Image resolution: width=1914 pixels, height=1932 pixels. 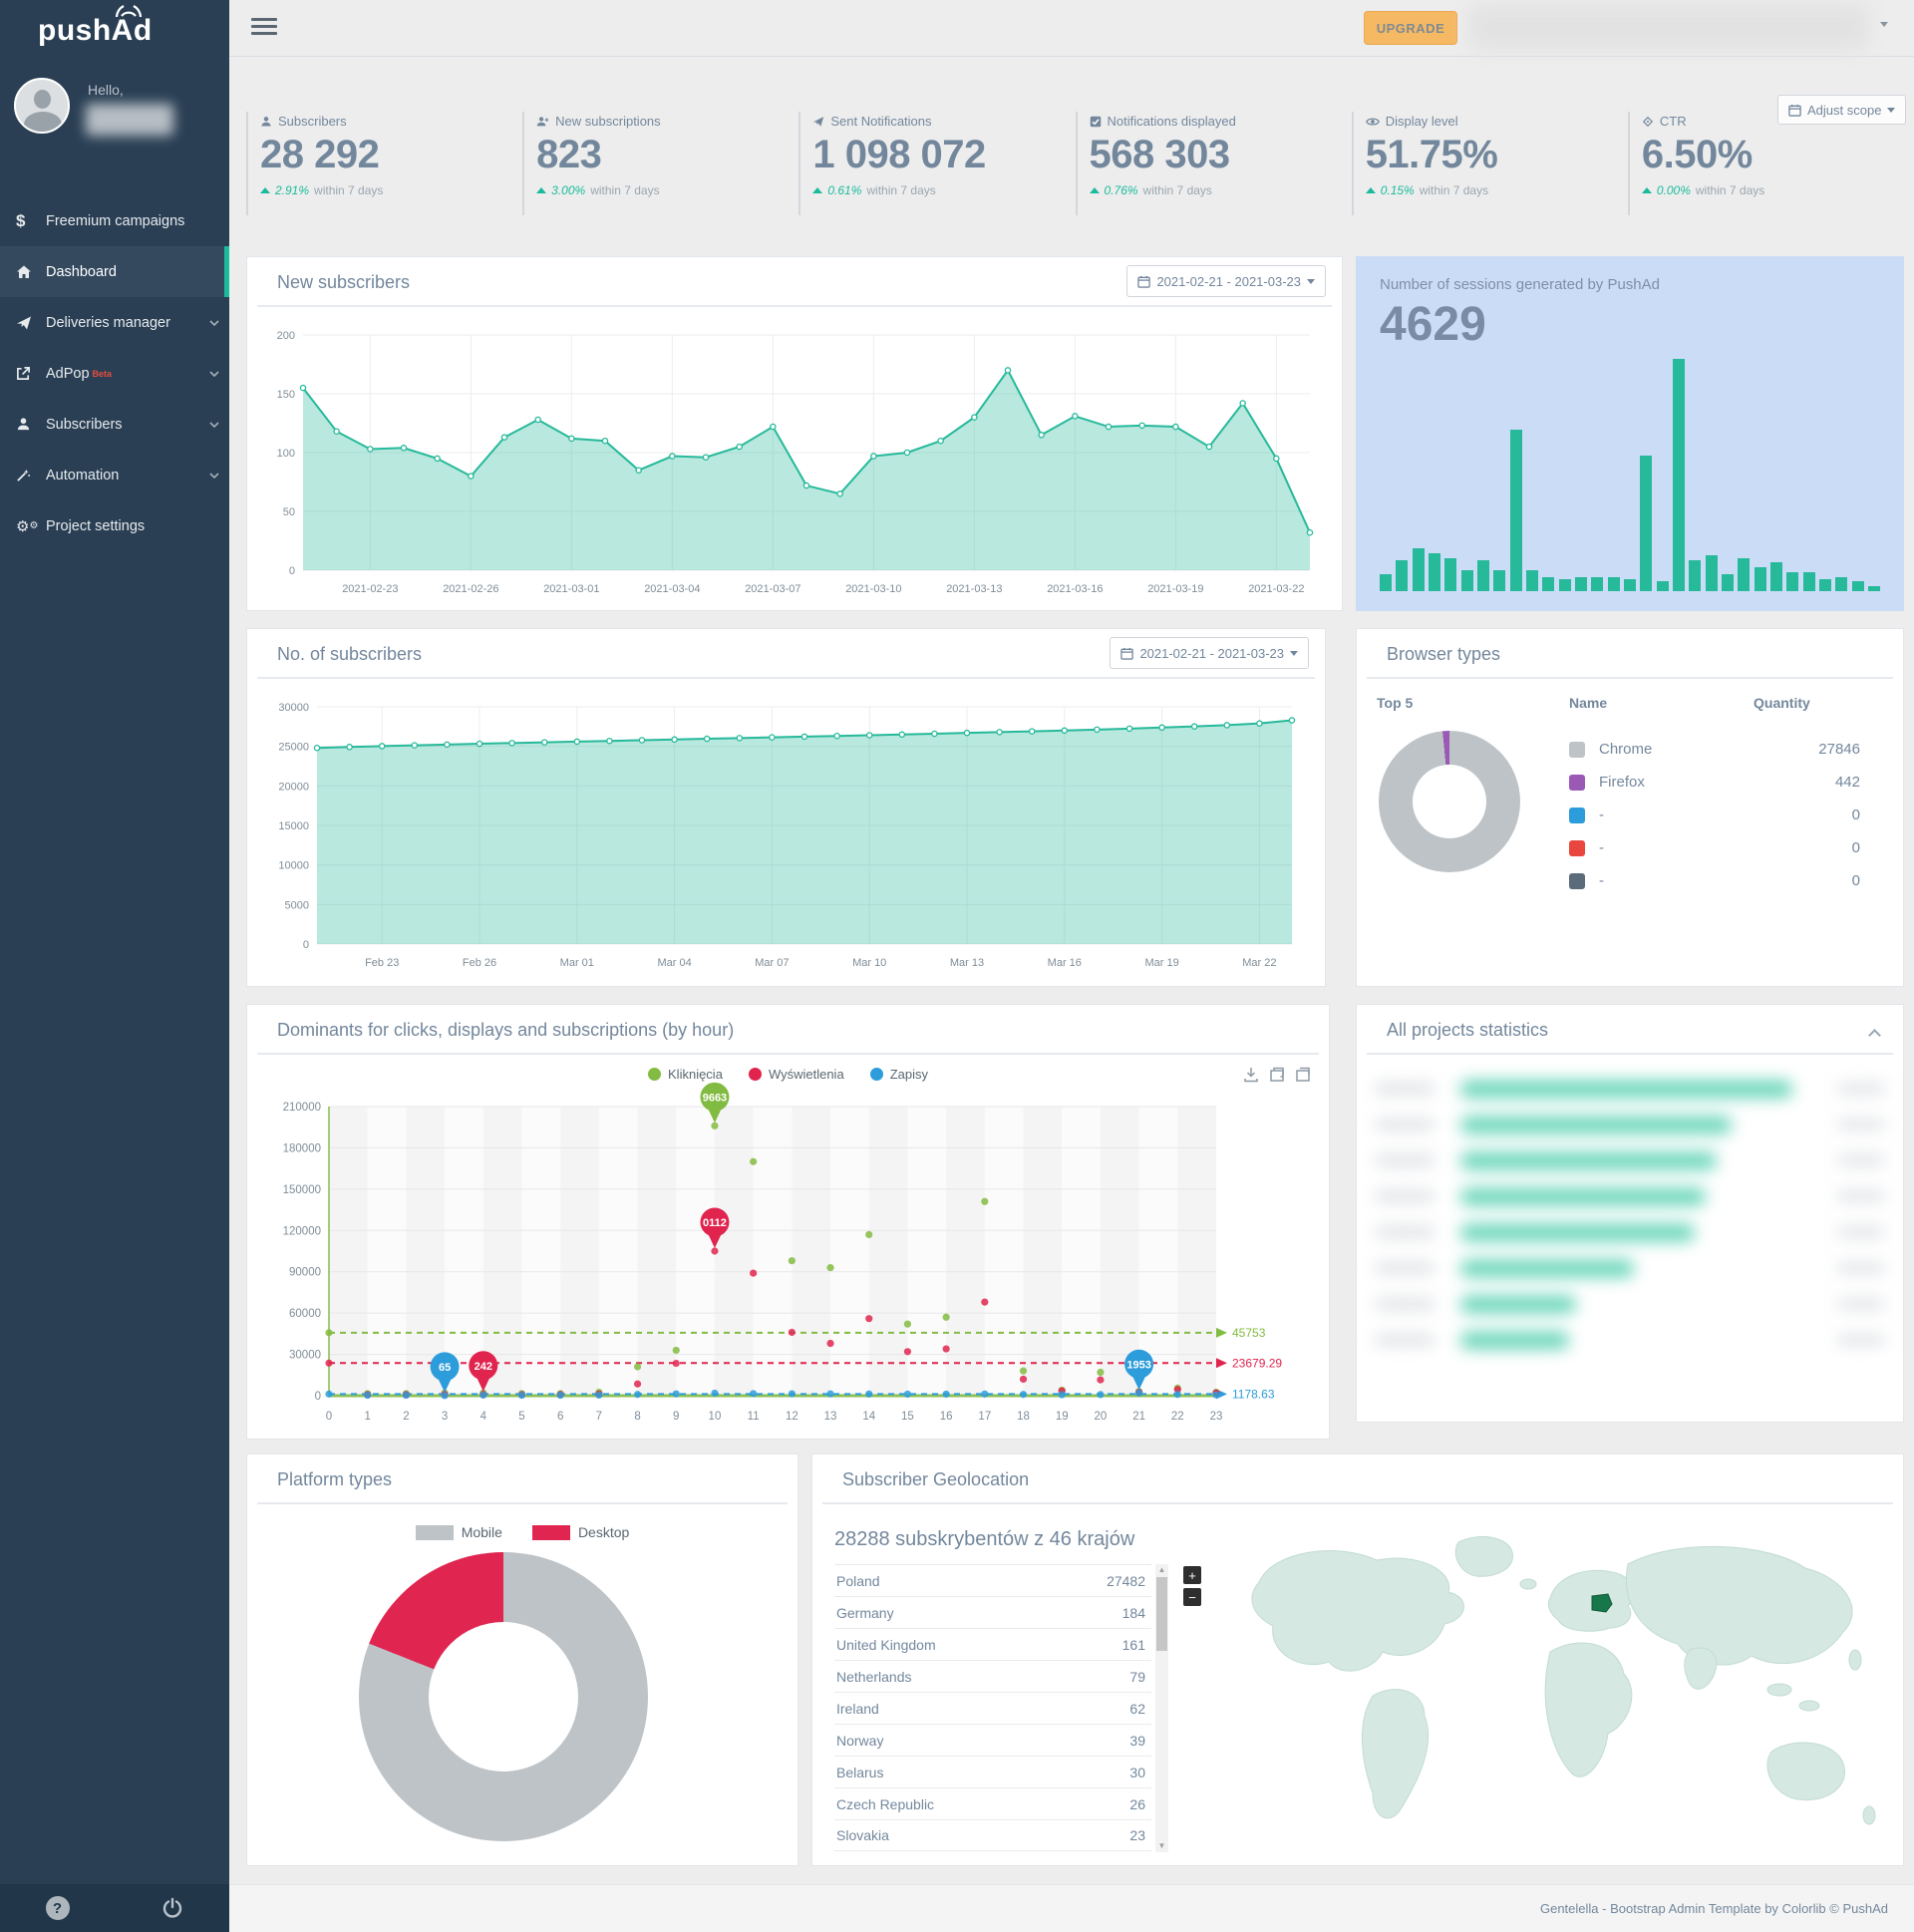 What do you see at coordinates (31, 424) in the screenshot?
I see `user-icon` at bounding box center [31, 424].